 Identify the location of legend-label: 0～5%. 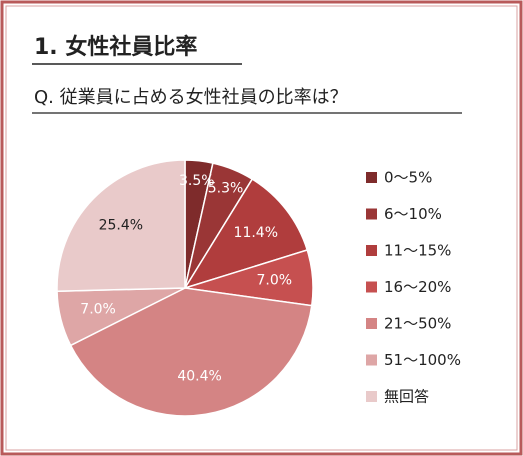
(408, 178).